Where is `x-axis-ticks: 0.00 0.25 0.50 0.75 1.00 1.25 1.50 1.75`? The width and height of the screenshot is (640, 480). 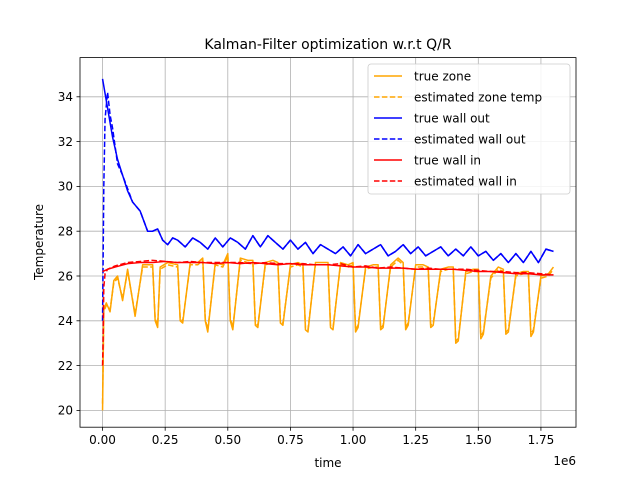
x-axis-ticks: 0.00 0.25 0.50 0.75 1.00 1.25 1.50 1.75 is located at coordinates (321, 437).